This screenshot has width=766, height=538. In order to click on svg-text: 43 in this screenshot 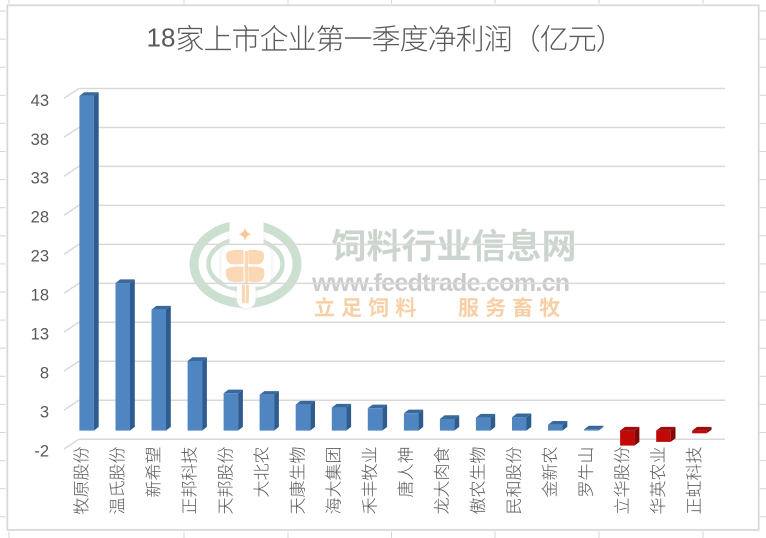, I will do `click(40, 101)`.